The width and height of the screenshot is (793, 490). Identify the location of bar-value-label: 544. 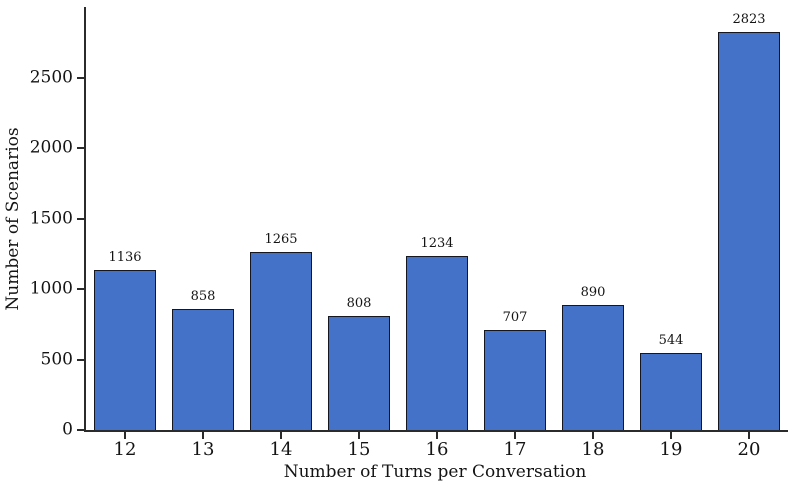
(671, 341).